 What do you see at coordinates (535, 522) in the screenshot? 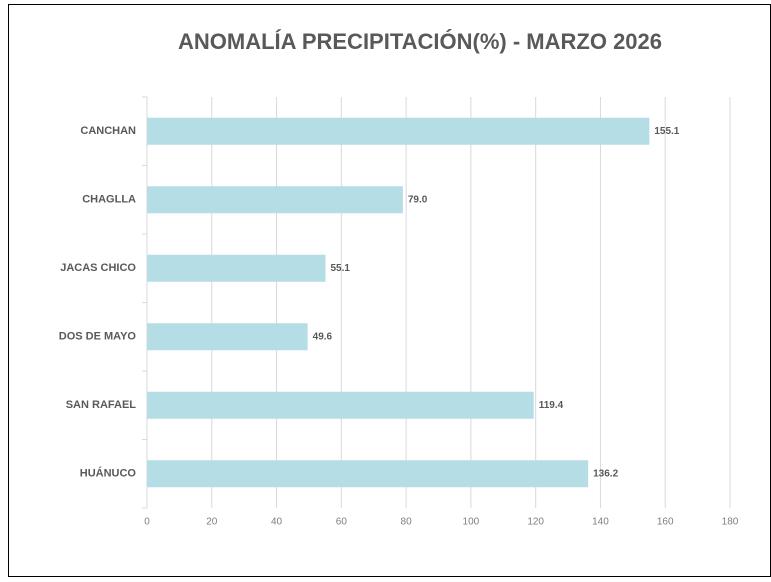
I see `x-tick-label: 120` at bounding box center [535, 522].